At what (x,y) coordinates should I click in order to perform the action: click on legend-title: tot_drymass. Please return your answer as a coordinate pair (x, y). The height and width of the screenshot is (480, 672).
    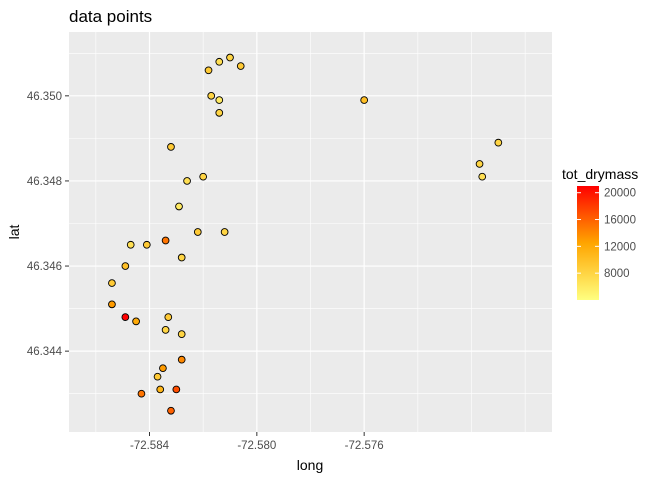
    Looking at the image, I should click on (600, 174).